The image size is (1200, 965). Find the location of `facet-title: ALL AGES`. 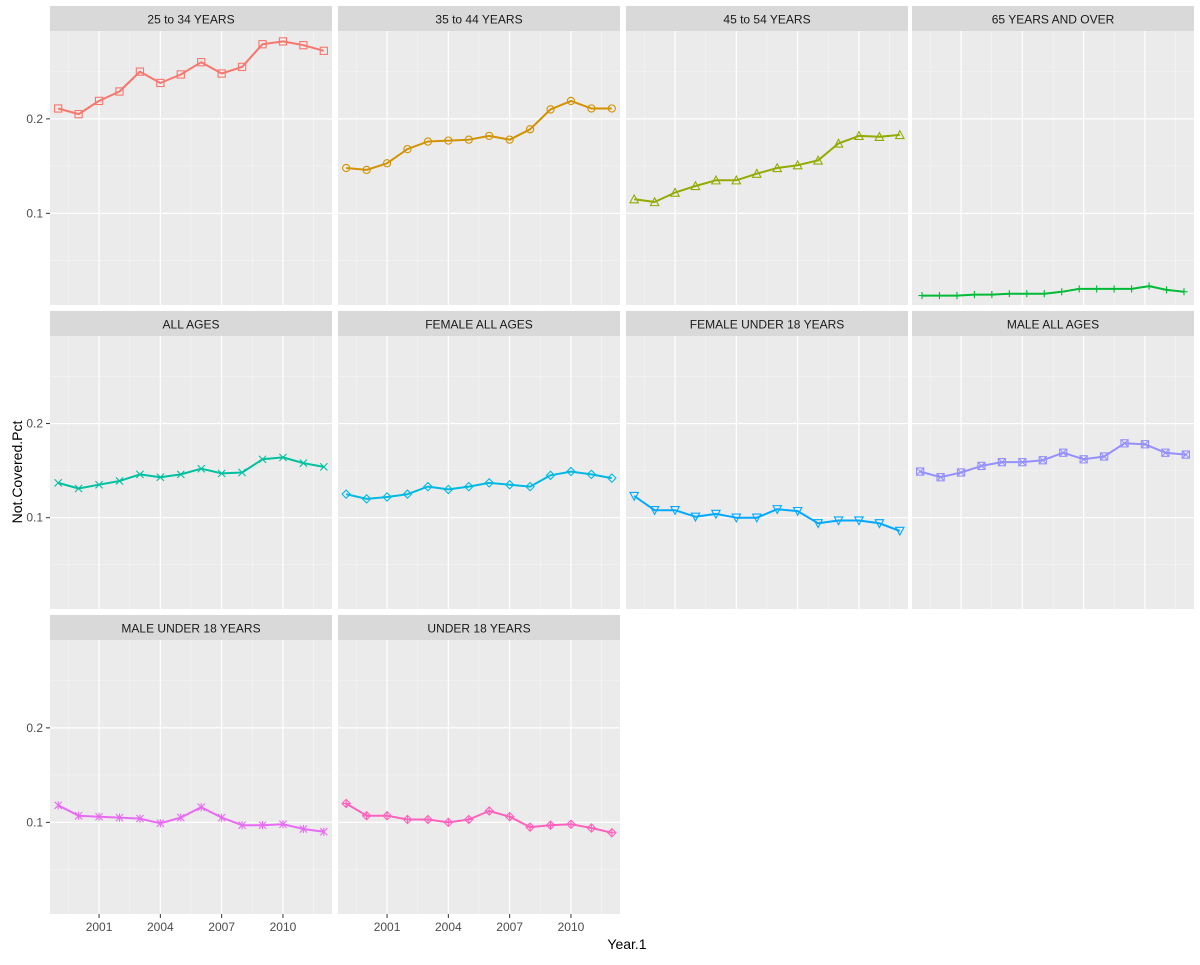

facet-title: ALL AGES is located at coordinates (191, 325).